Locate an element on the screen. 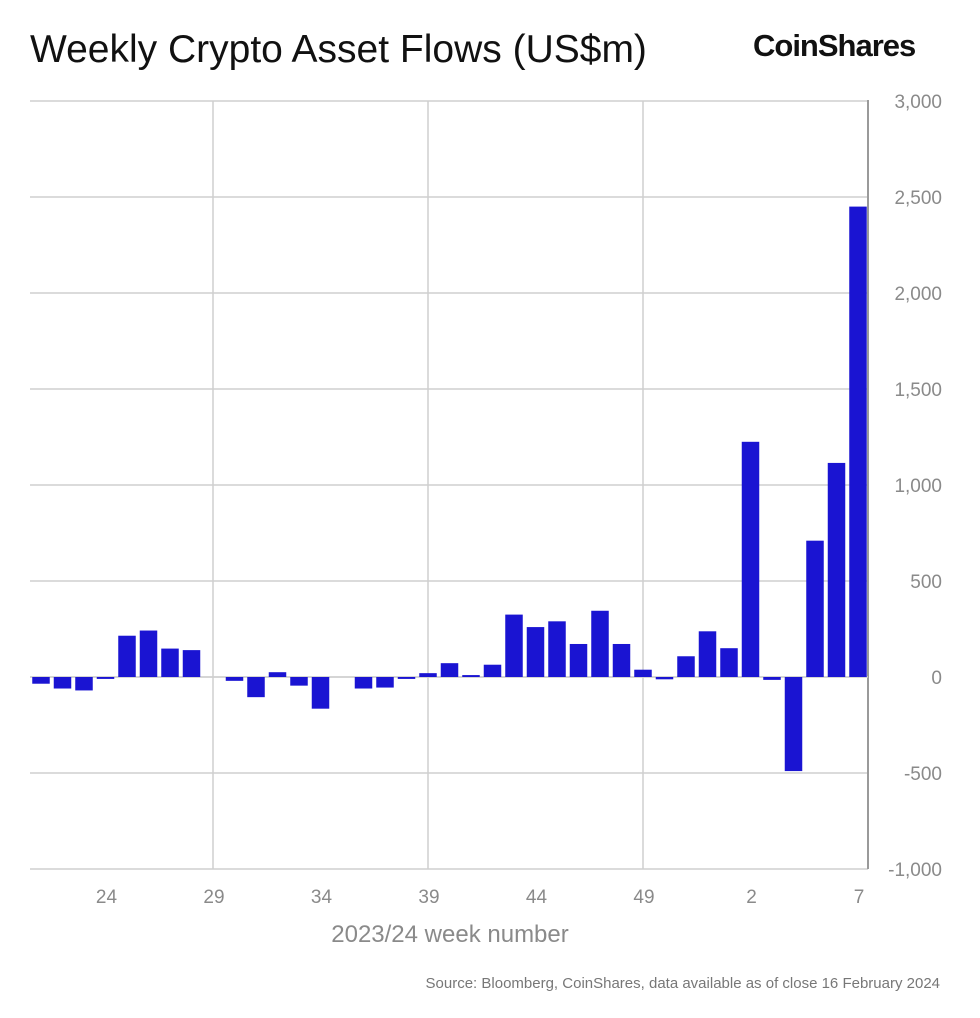  y-tick-label: 2,500 is located at coordinates (918, 198).